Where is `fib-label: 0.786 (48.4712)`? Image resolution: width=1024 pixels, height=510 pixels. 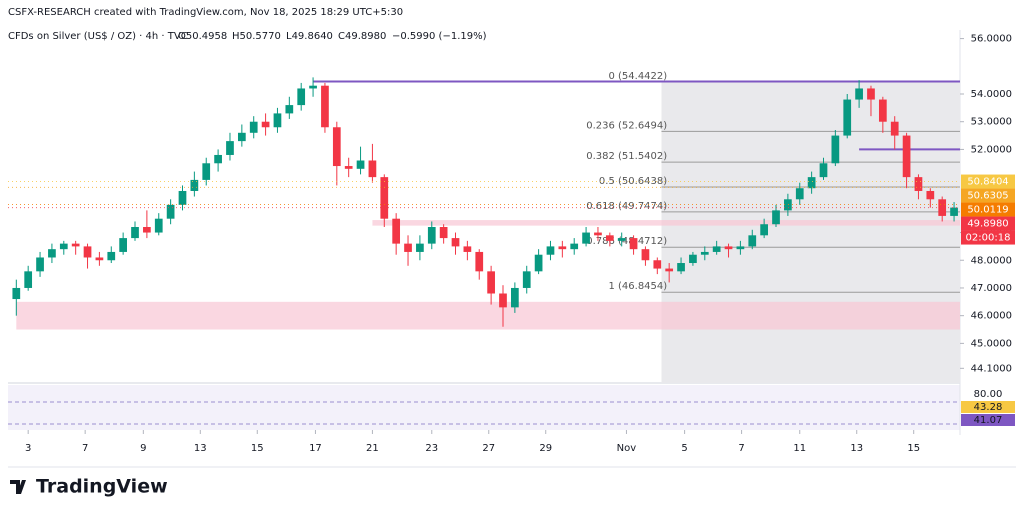
fib-label: 0.786 (48.4712) is located at coordinates (626, 241).